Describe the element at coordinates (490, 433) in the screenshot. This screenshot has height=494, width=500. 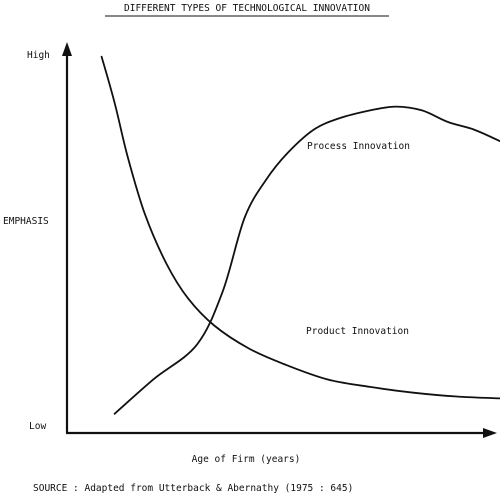
I see `x-axis-arrowhead` at that location.